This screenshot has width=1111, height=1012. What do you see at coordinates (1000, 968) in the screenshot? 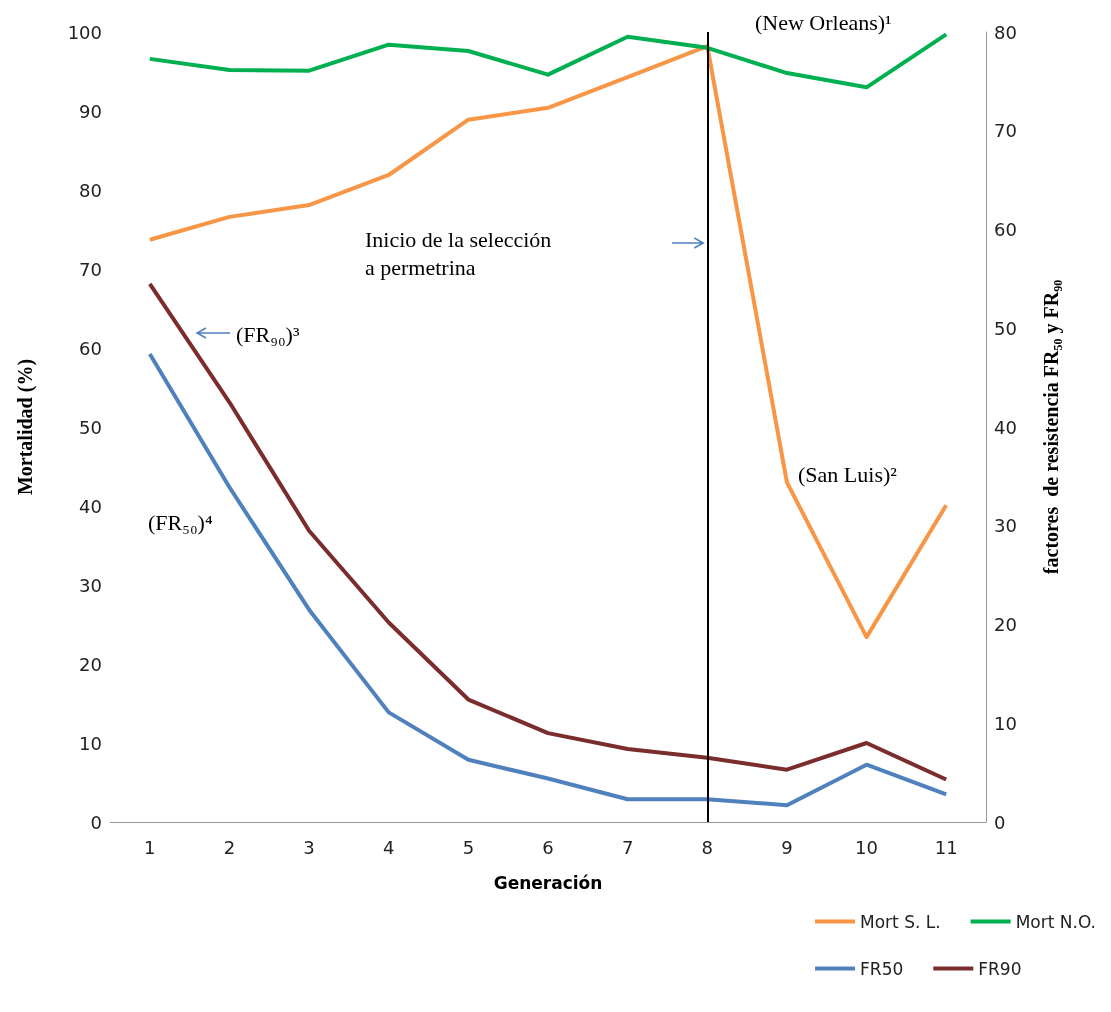
I see `legend-label: FR90` at bounding box center [1000, 968].